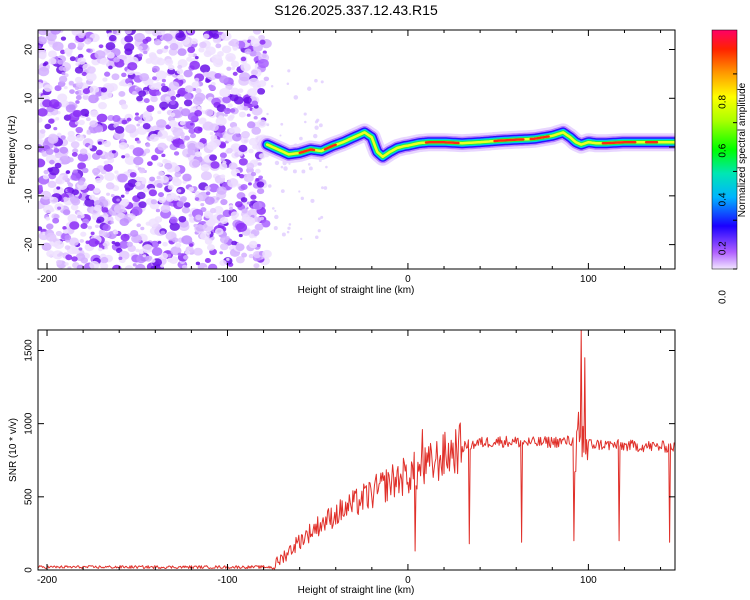 The height and width of the screenshot is (600, 750). I want to click on spectrogram-y-tick-label: 10, so click(29, 98).